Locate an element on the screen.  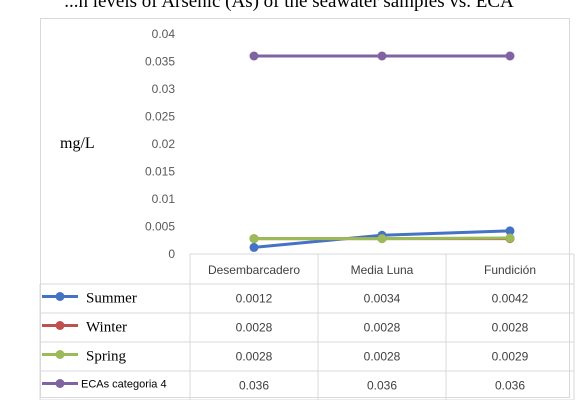
y-tick-label: 0.02 is located at coordinates (164, 144).